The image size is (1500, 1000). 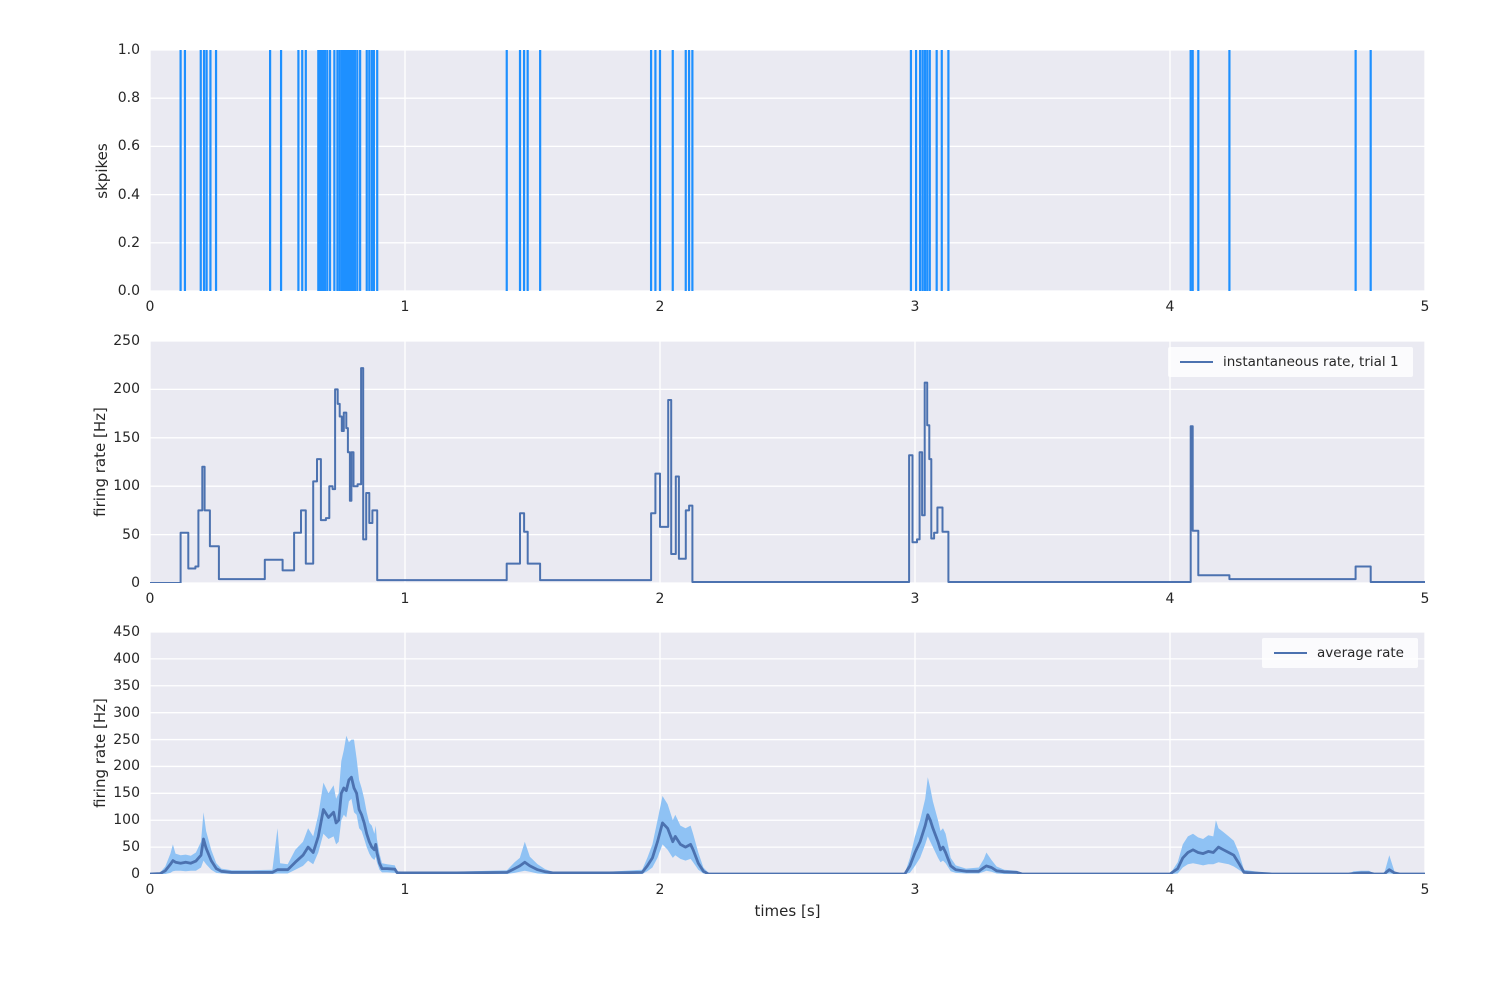 I want to click on legend-instantaneous-rate: instantaneous rate, trial 1, so click(x=1290, y=362).